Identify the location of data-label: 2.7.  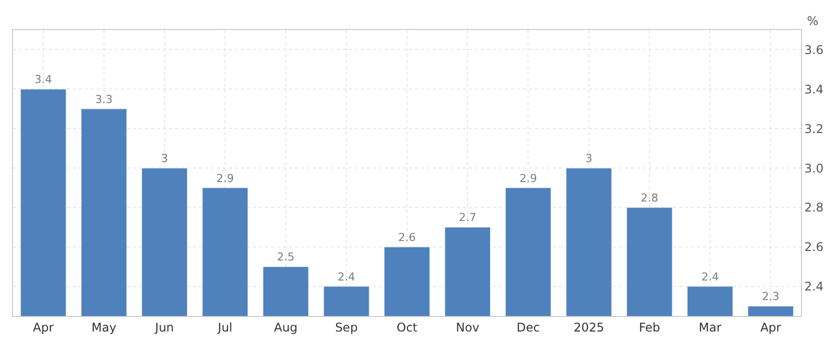
(467, 217).